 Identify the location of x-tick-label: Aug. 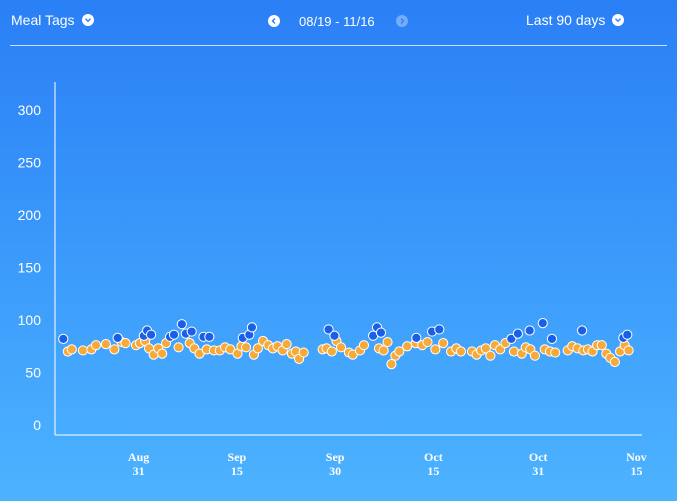
(138, 457).